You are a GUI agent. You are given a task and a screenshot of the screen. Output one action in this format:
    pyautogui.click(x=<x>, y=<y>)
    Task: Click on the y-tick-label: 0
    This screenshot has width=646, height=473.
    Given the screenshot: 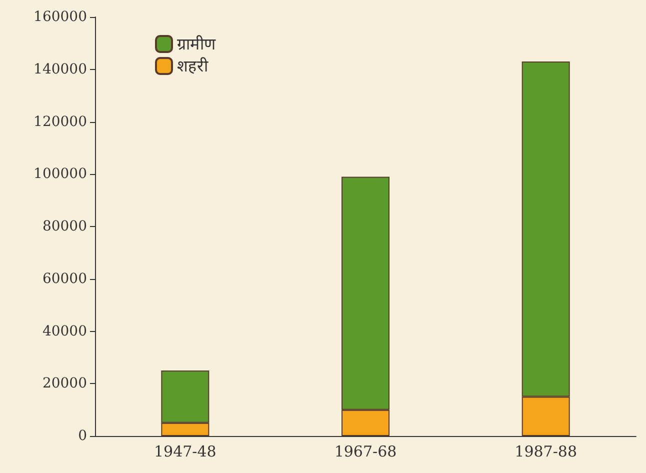 What is the action you would take?
    pyautogui.click(x=82, y=436)
    